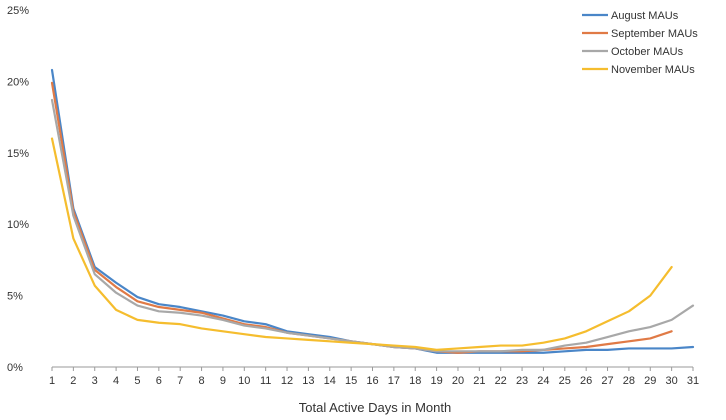 Image resolution: width=726 pixels, height=420 pixels. I want to click on x-tick-label: 30, so click(672, 381).